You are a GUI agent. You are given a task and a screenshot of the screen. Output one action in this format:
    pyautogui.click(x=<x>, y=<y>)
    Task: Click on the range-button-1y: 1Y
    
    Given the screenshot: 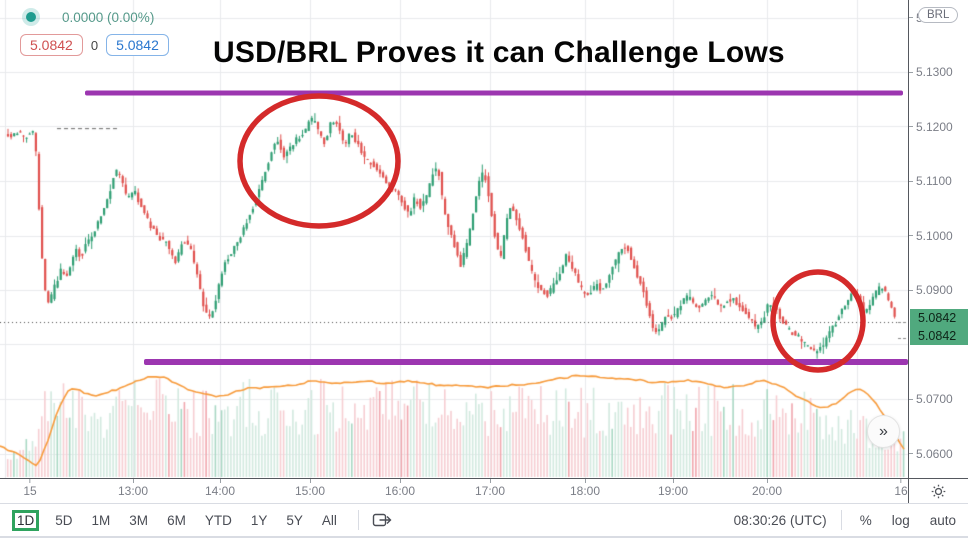 What is the action you would take?
    pyautogui.click(x=259, y=520)
    